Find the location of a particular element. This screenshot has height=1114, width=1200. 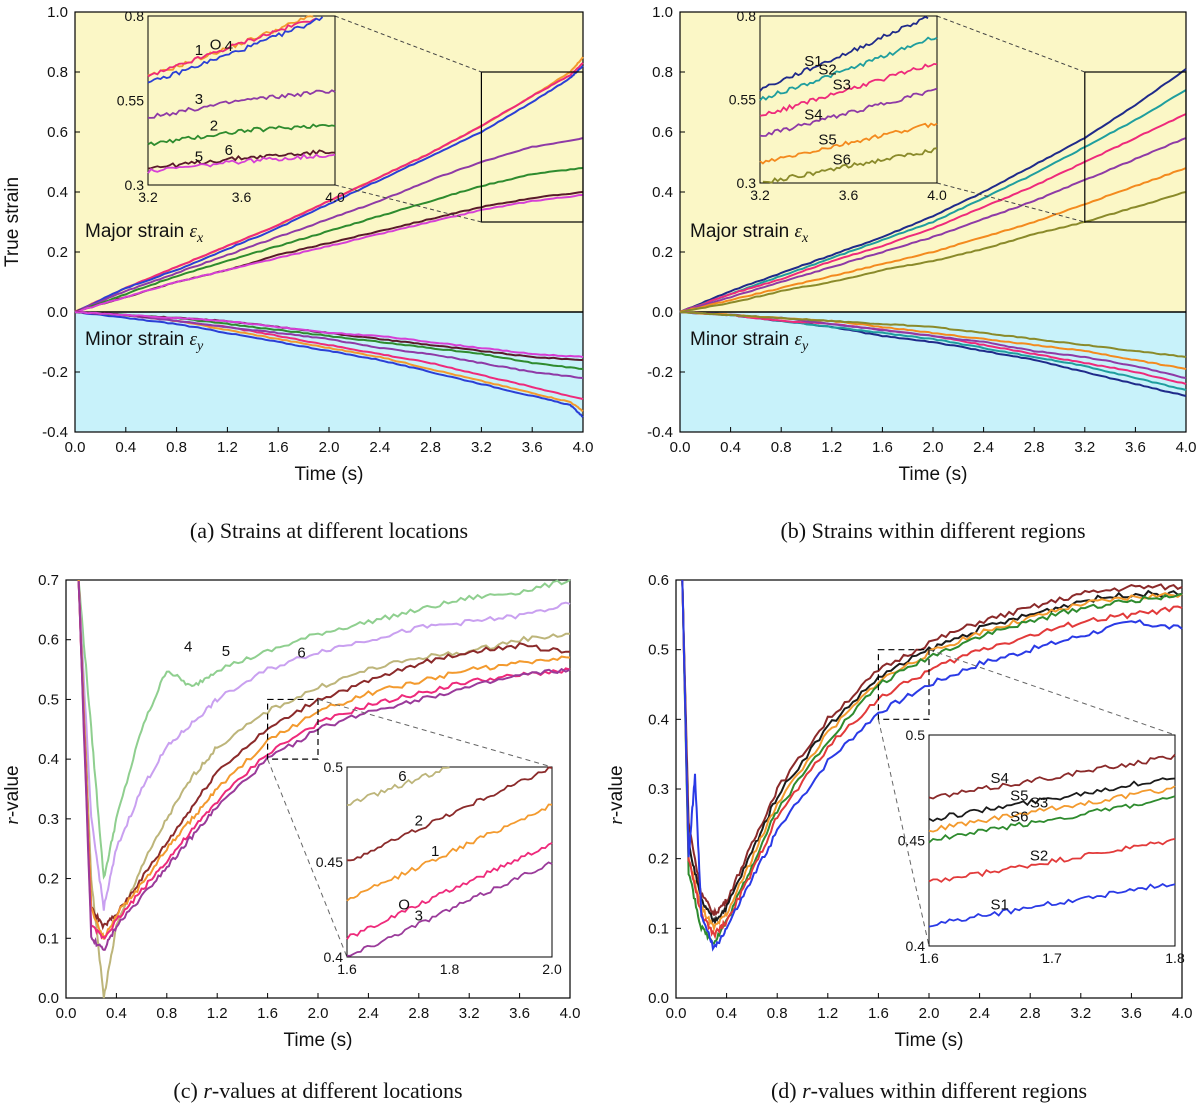

series-line-5-minor is located at coordinates (329, 334).